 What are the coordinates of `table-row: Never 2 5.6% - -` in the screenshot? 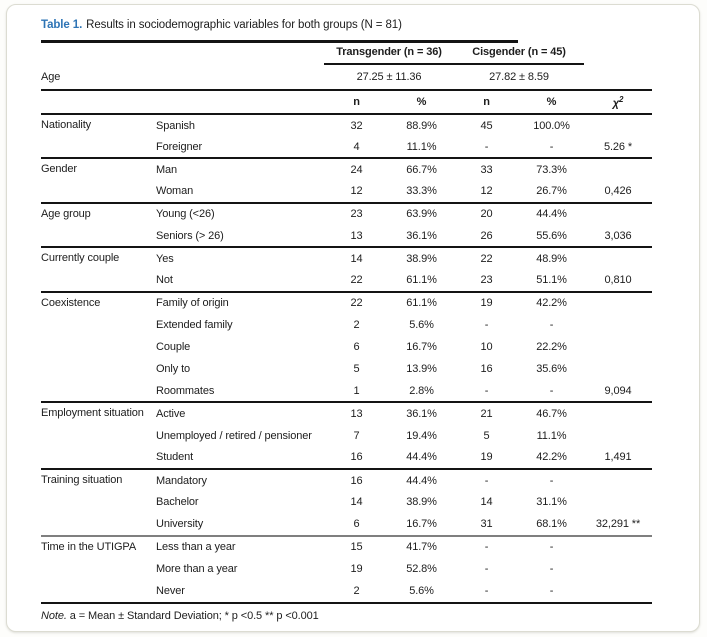 It's located at (346, 591).